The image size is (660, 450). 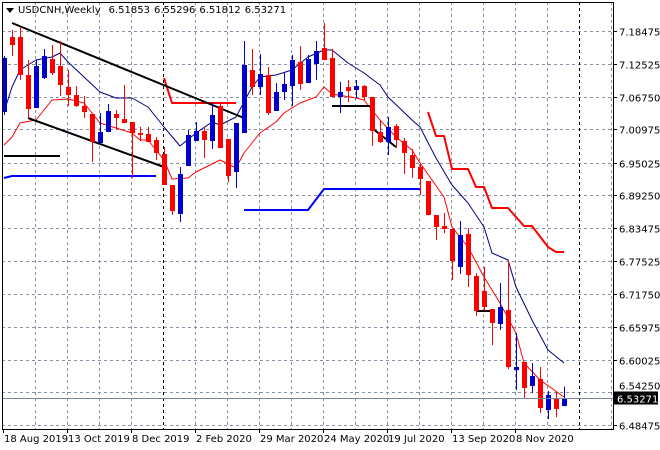 What do you see at coordinates (174, 10) in the screenshot?
I see `ohlc-high: 6.55296` at bounding box center [174, 10].